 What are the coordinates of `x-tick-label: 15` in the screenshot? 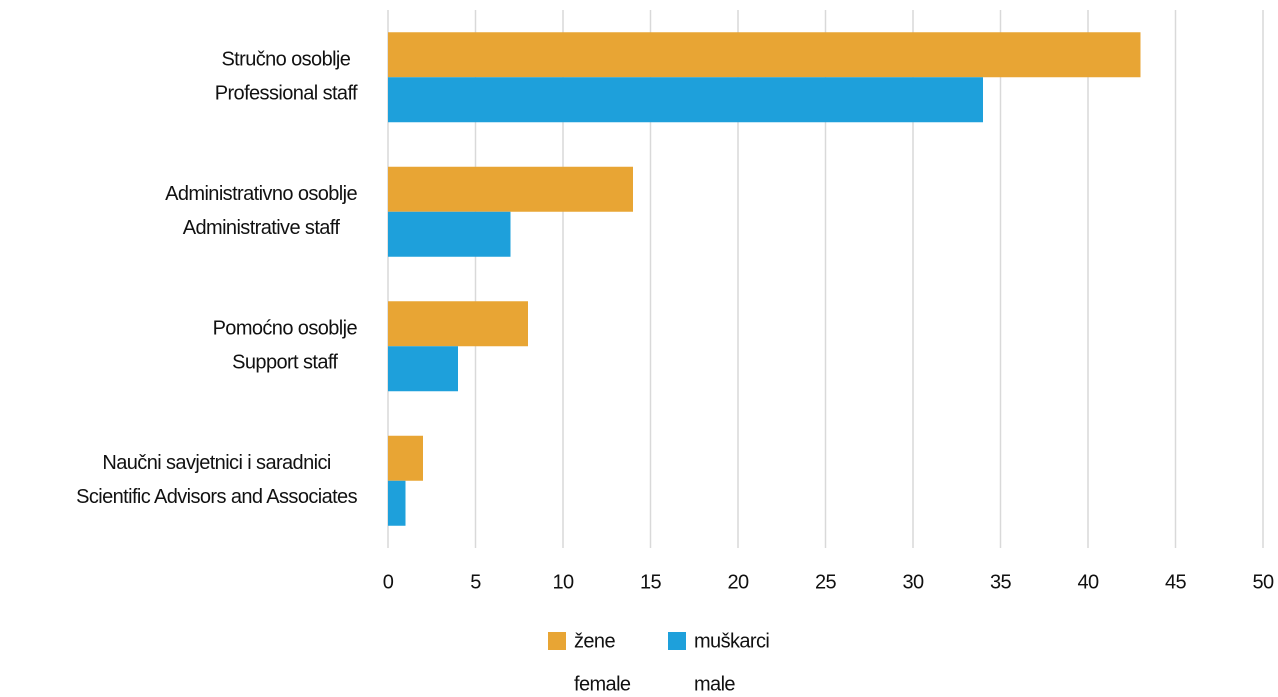 It's located at (651, 582).